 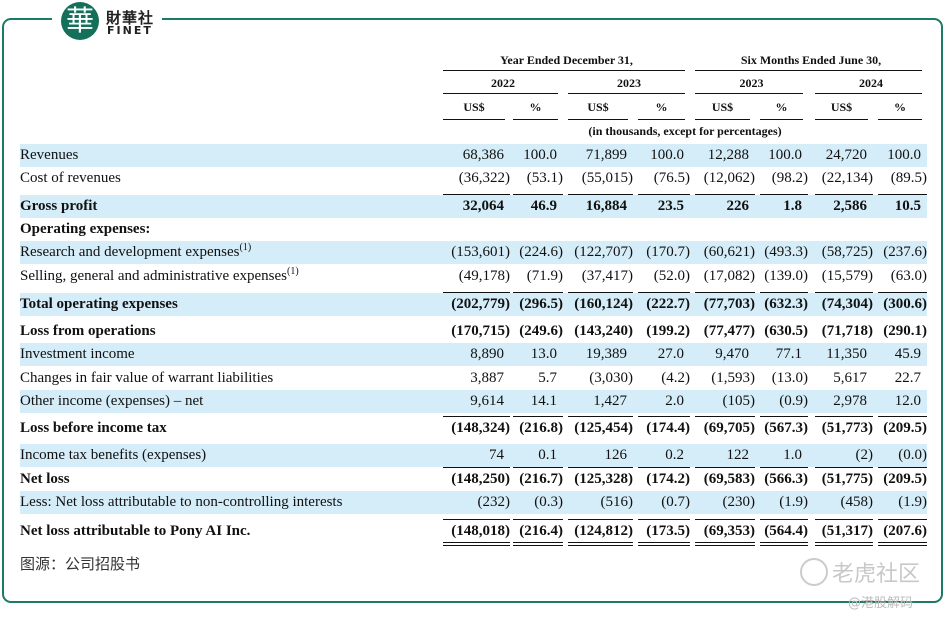 What do you see at coordinates (671, 276) in the screenshot?
I see `cell: (52.0)` at bounding box center [671, 276].